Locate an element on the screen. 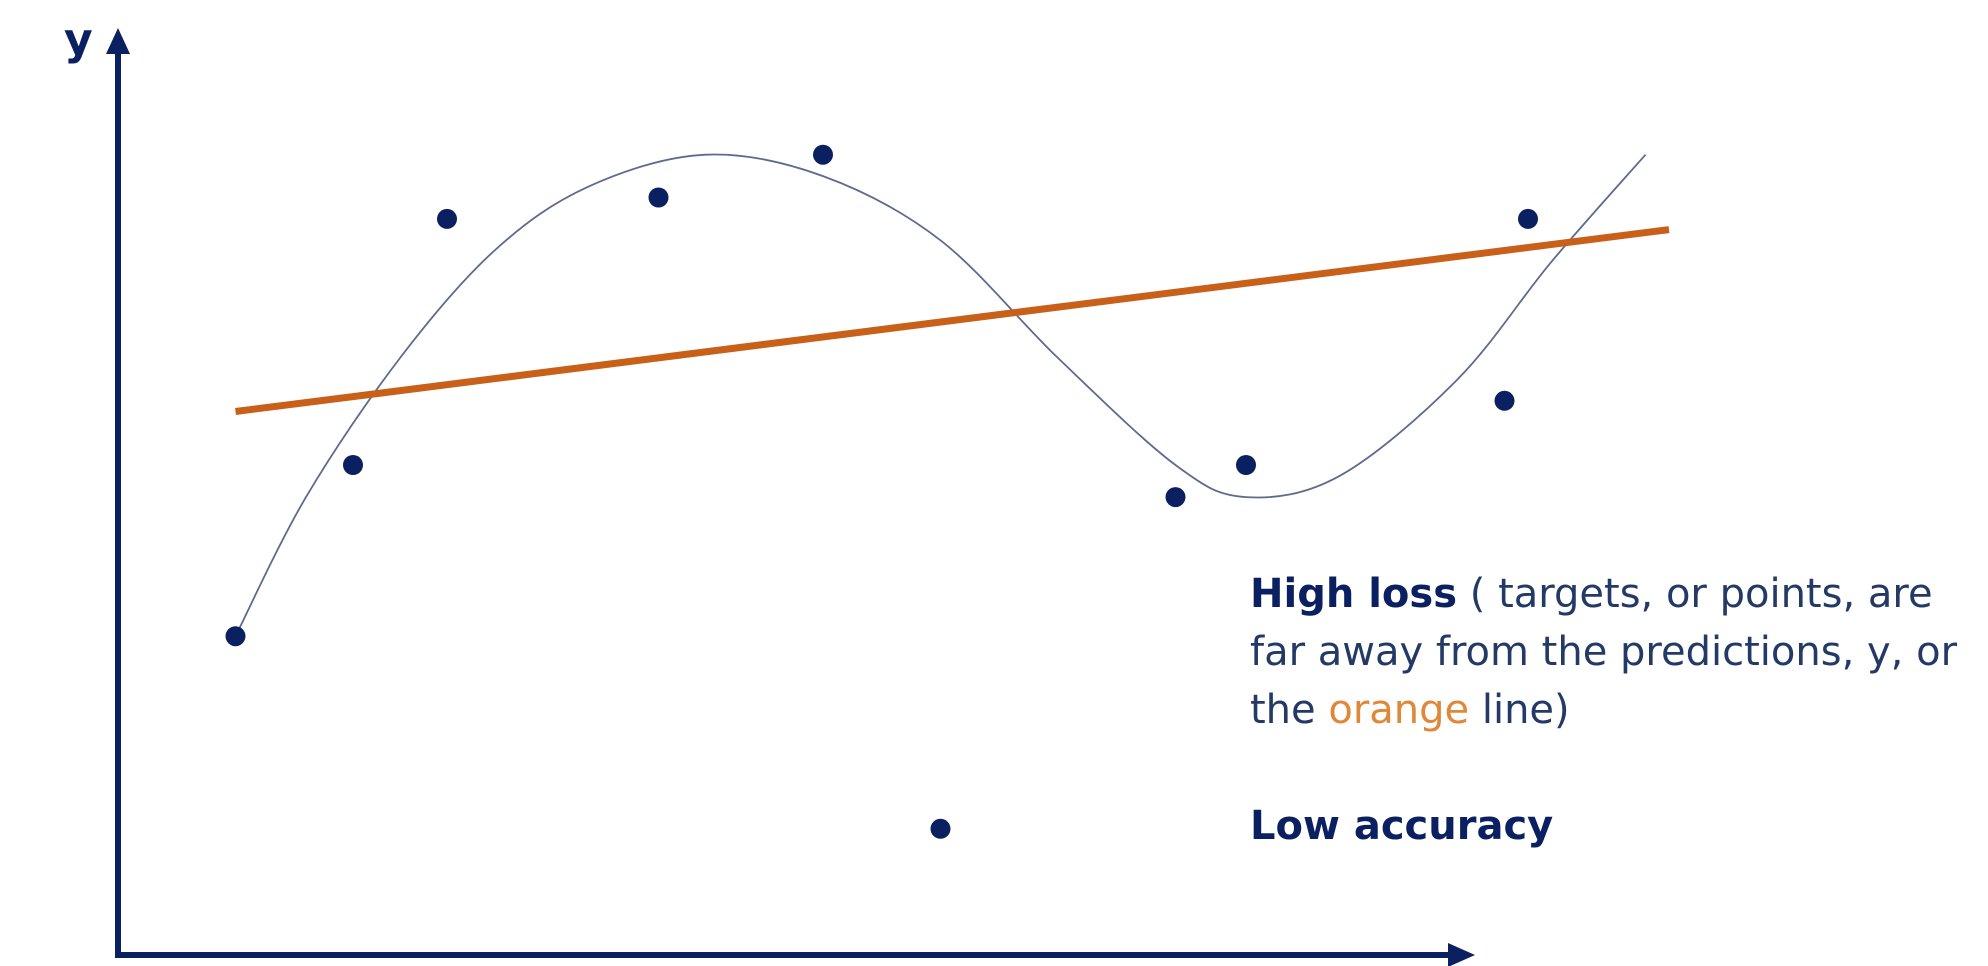  linear-fit-line is located at coordinates (952, 320).